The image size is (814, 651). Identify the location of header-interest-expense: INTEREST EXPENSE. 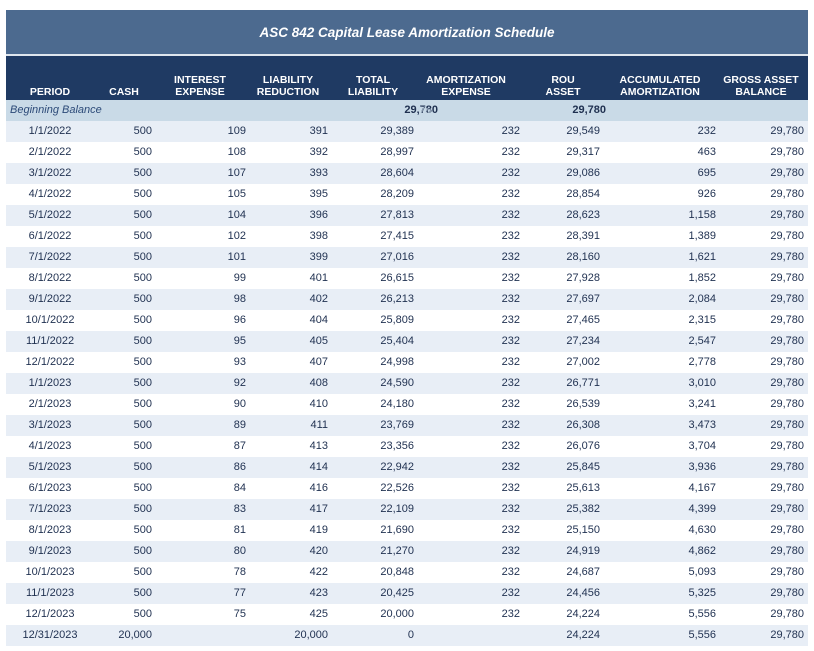
(200, 86).